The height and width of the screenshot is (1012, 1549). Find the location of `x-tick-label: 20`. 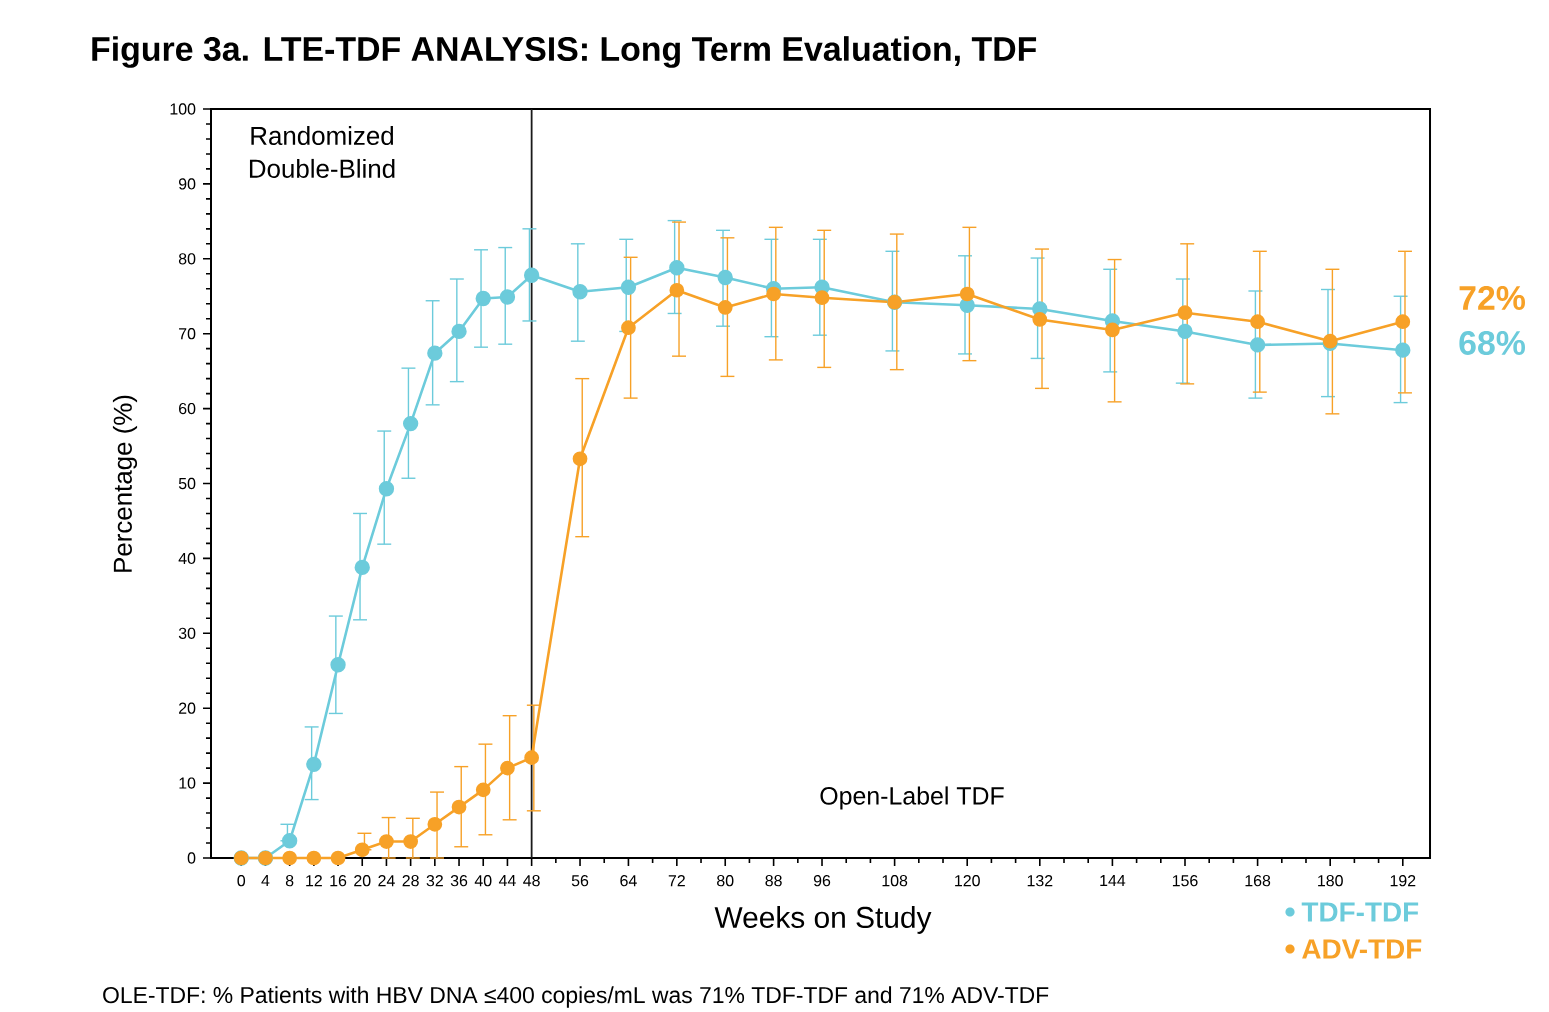

x-tick-label: 20 is located at coordinates (362, 881).